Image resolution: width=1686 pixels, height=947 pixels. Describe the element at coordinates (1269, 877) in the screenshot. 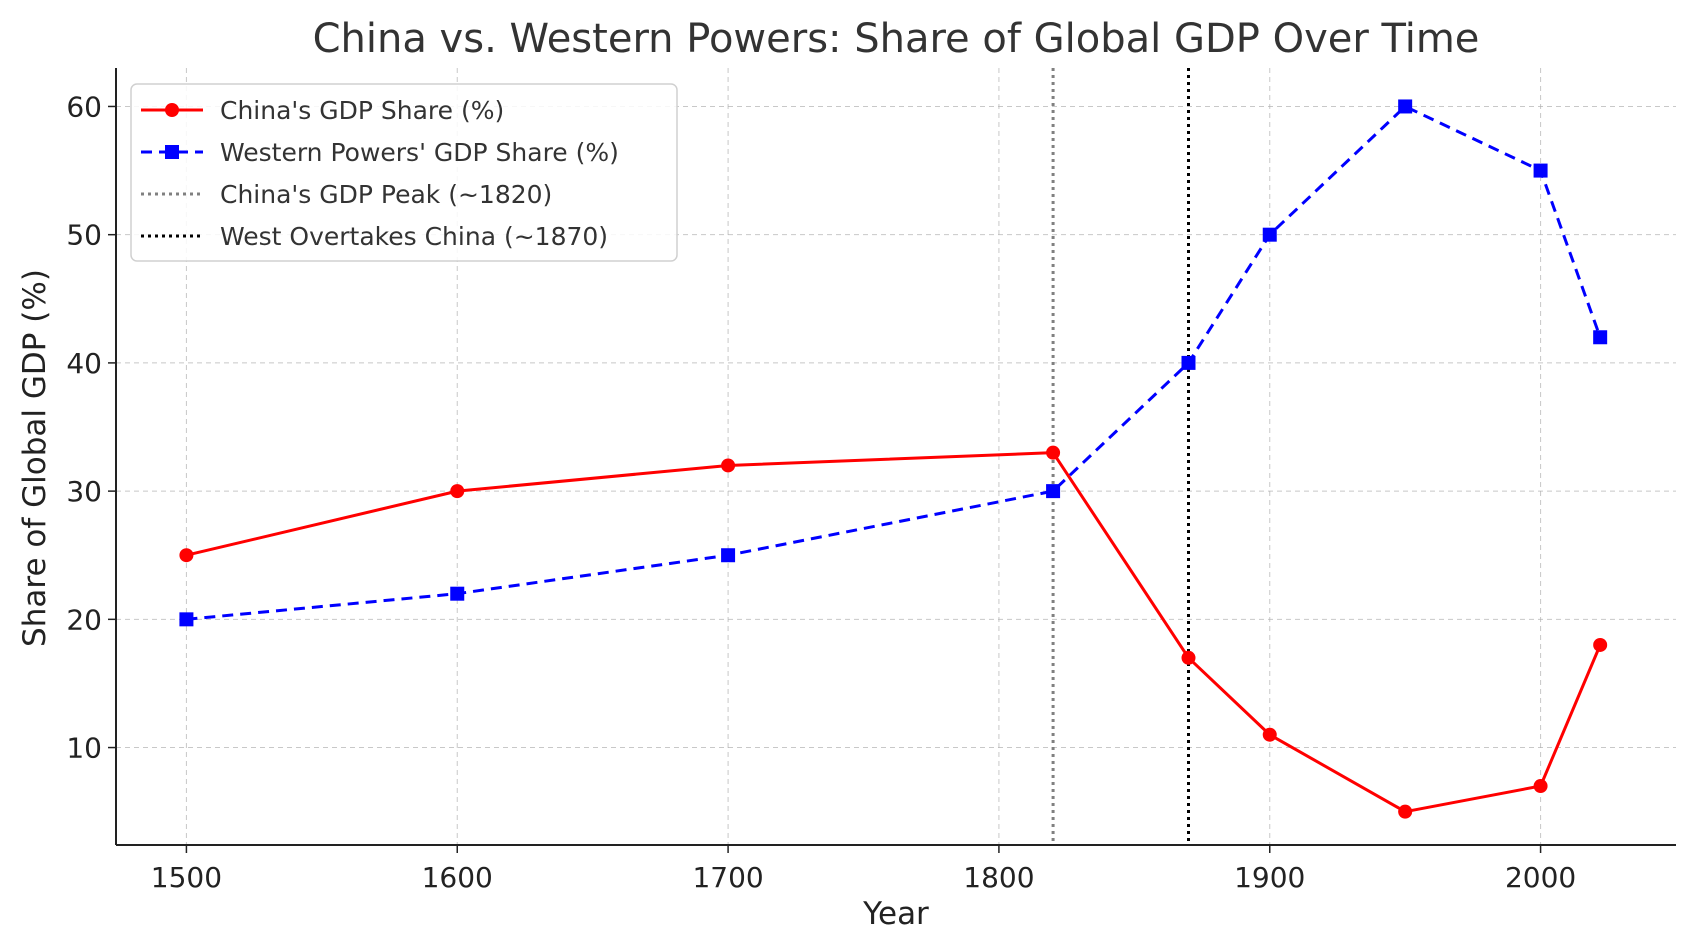

I see `x-tick-label: 1900` at that location.